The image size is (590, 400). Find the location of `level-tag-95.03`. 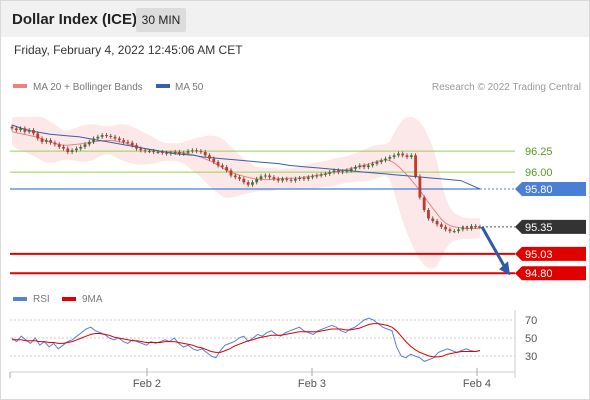

level-tag-95.03 is located at coordinates (550, 253).